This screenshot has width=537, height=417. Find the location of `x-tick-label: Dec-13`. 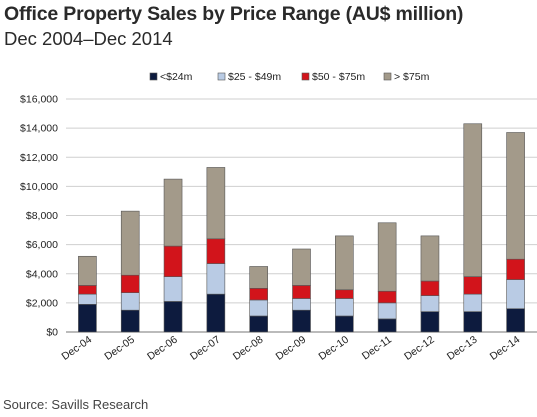

x-tick-label: Dec-13 is located at coordinates (462, 348).